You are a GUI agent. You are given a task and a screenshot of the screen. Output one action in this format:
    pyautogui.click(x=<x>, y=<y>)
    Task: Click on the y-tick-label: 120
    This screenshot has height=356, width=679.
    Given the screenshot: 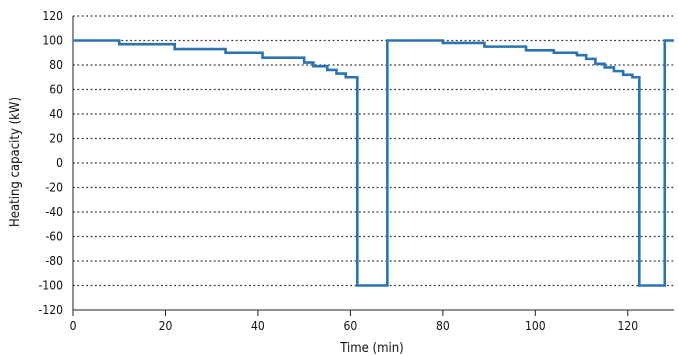 What is the action you would take?
    pyautogui.click(x=52, y=16)
    